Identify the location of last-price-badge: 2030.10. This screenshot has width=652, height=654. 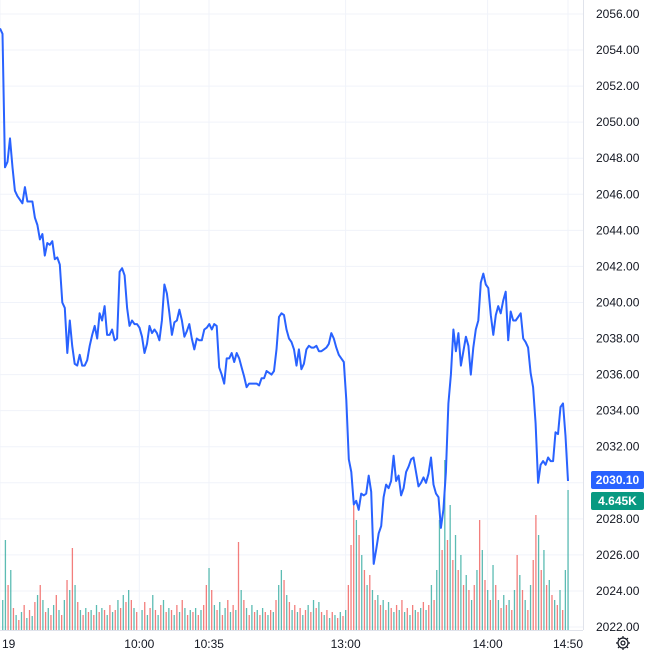
(617, 480).